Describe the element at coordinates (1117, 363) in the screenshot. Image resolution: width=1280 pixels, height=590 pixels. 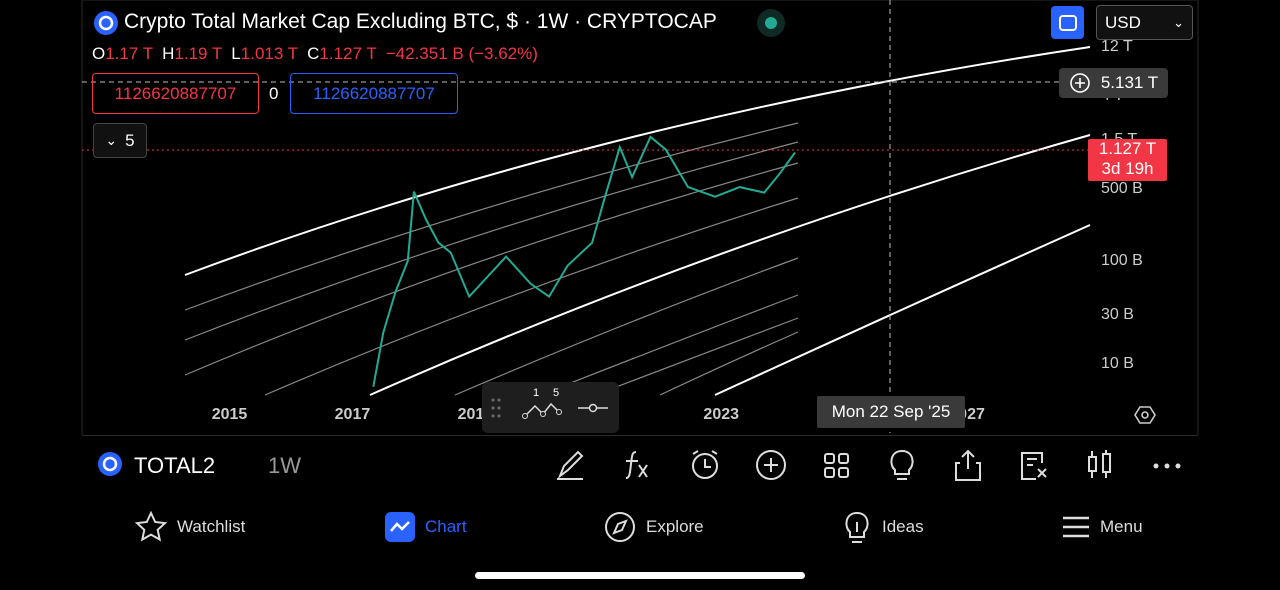
I see `y-tick-label: 10 B` at that location.